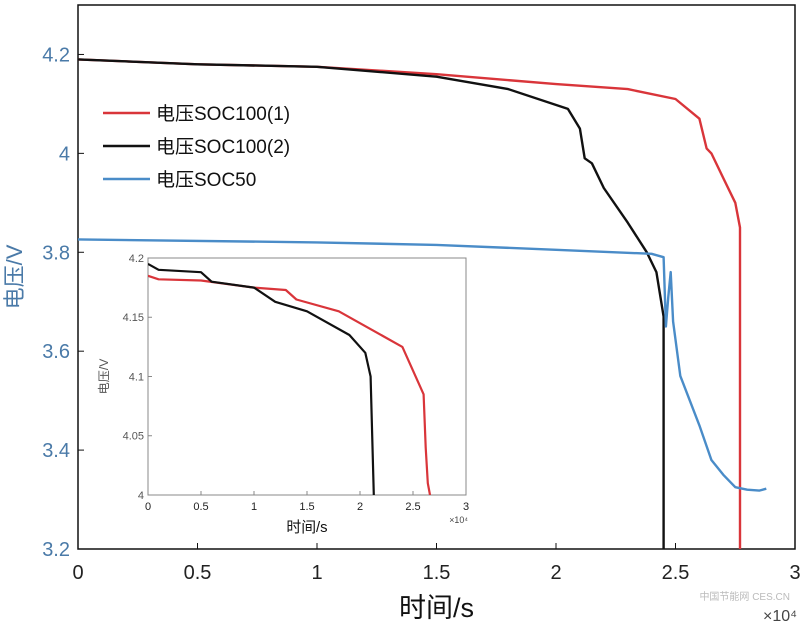 Image resolution: width=800 pixels, height=627 pixels. What do you see at coordinates (676, 573) in the screenshot?
I see `main-x-tick-label: 2.5` at bounding box center [676, 573].